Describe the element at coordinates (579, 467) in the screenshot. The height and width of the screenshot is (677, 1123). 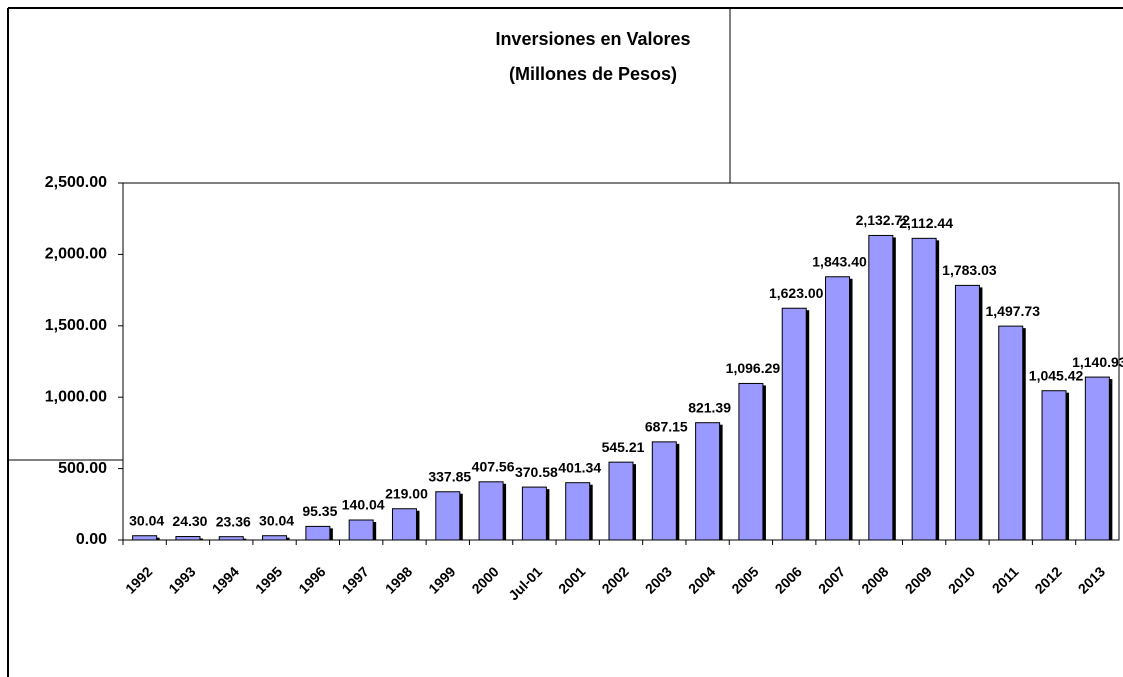
I see `value-label: 401.34` at that location.